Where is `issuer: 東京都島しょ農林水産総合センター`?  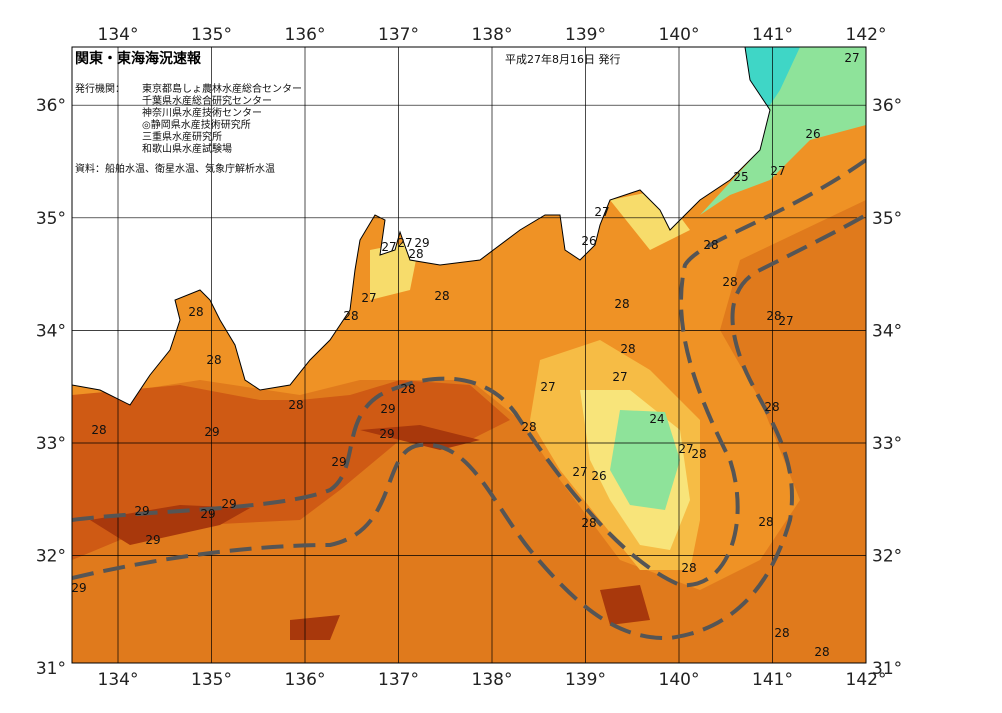 issuer: 東京都島しょ農林水産総合センター is located at coordinates (222, 88).